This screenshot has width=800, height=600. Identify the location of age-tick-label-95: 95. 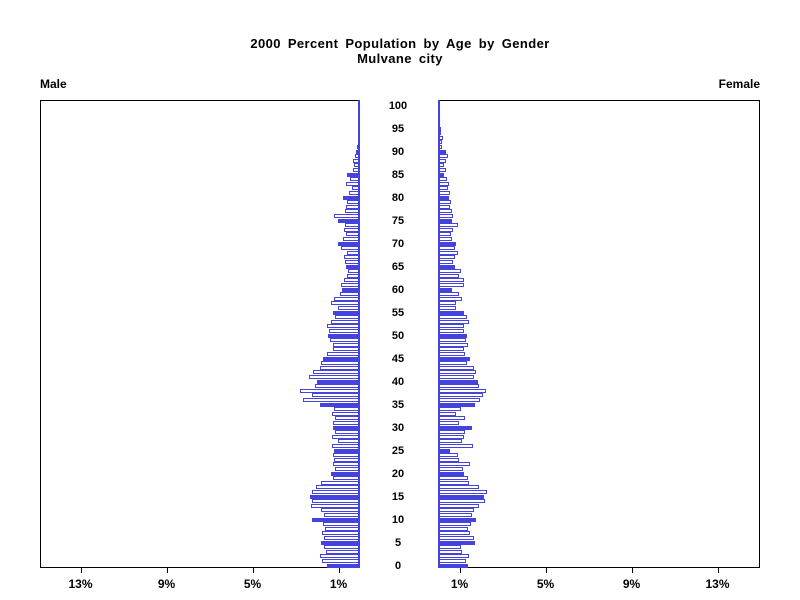
(398, 128).